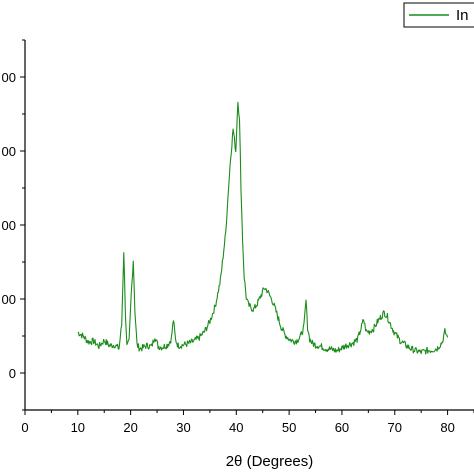  Describe the element at coordinates (236, 427) in the screenshot. I see `x-tick-label: 40` at that location.